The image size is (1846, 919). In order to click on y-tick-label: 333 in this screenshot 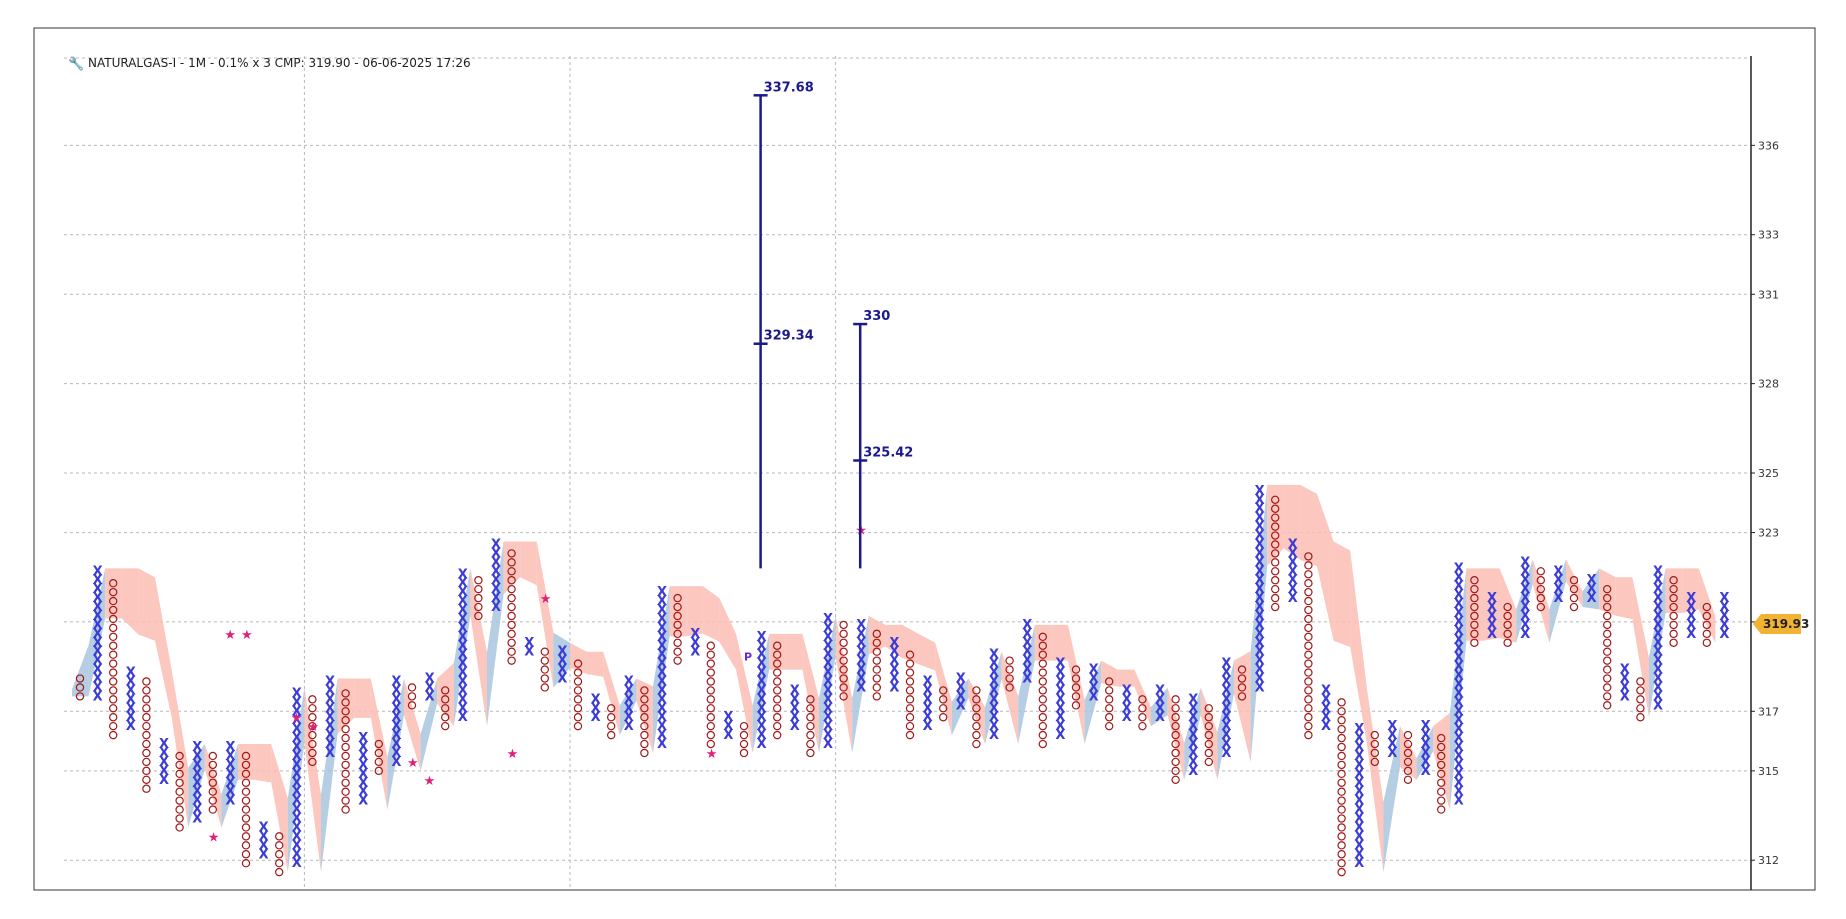, I will do `click(1768, 235)`.